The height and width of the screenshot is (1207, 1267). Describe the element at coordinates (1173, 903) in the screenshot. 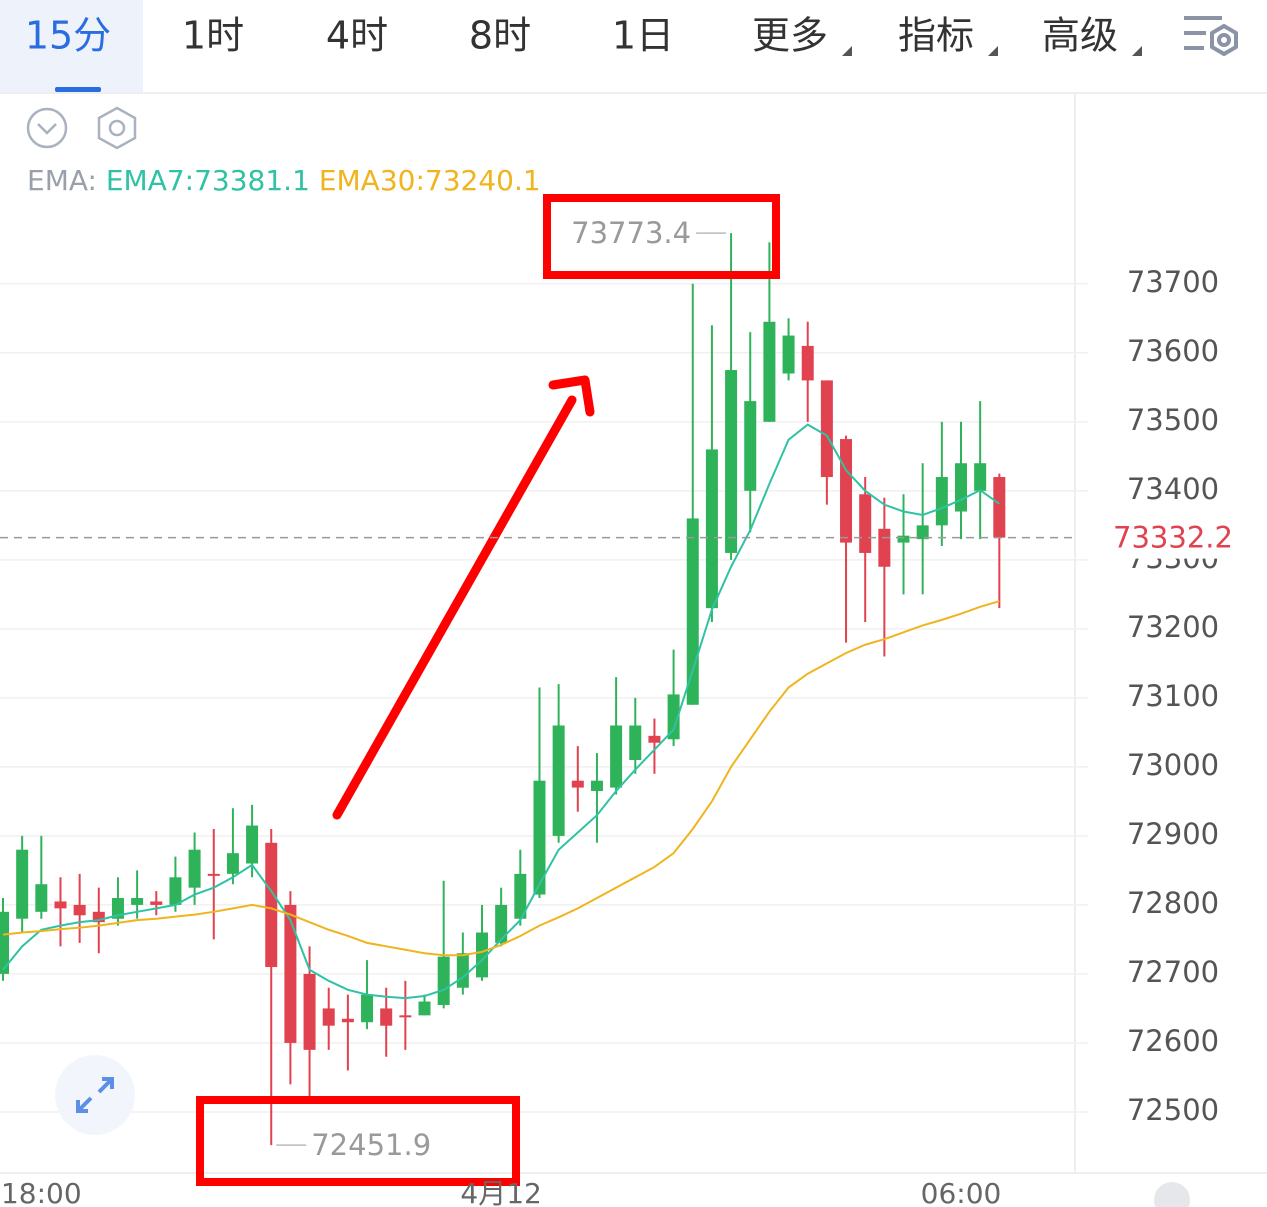

I see `y-tick-label: 72800` at that location.